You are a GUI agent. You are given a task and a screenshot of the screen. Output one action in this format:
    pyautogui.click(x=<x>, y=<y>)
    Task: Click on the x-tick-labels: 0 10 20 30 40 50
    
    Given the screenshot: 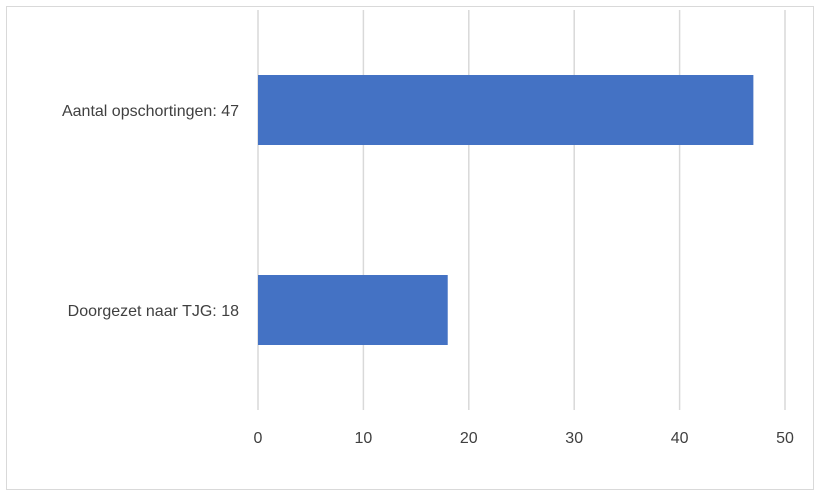 What is the action you would take?
    pyautogui.click(x=524, y=438)
    